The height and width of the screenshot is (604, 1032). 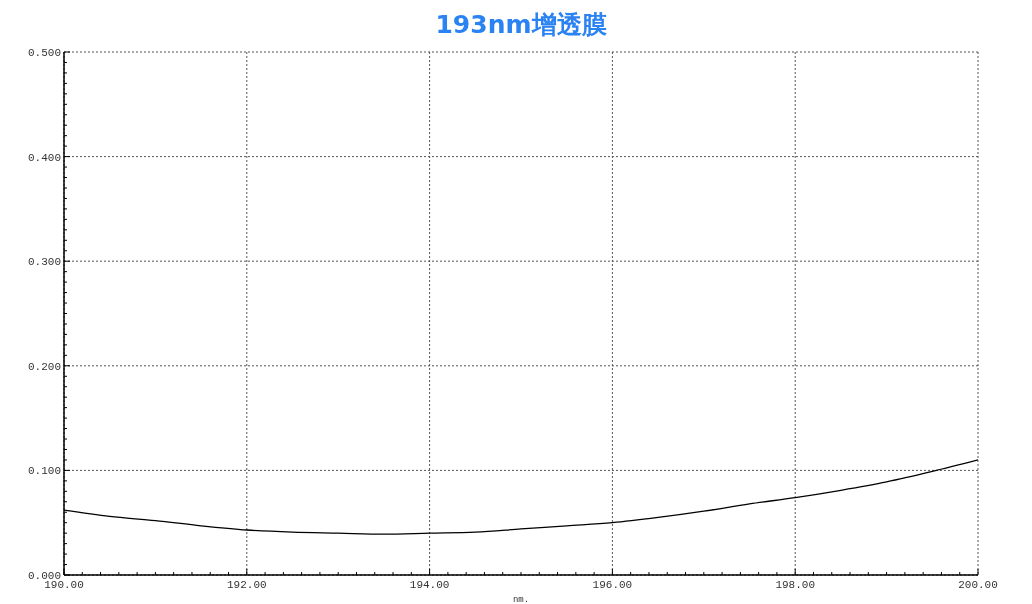 I want to click on x-tick-label: 190.00, so click(x=64, y=585).